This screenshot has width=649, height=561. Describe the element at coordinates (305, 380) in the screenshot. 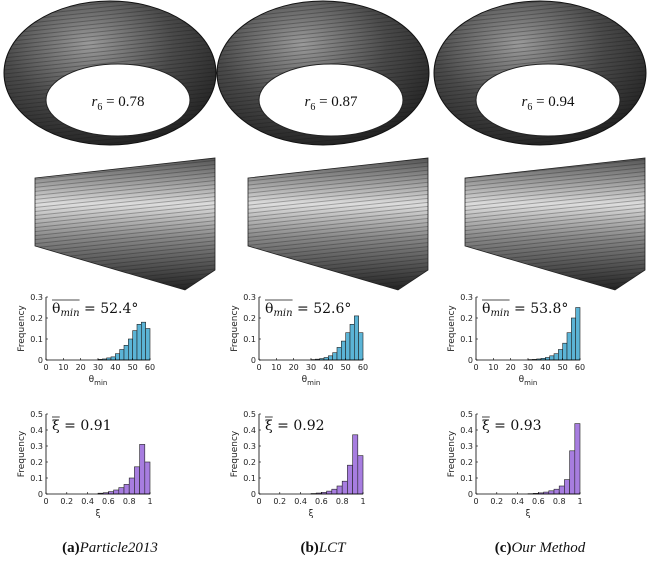

I see `x-label-symbol: θ` at that location.